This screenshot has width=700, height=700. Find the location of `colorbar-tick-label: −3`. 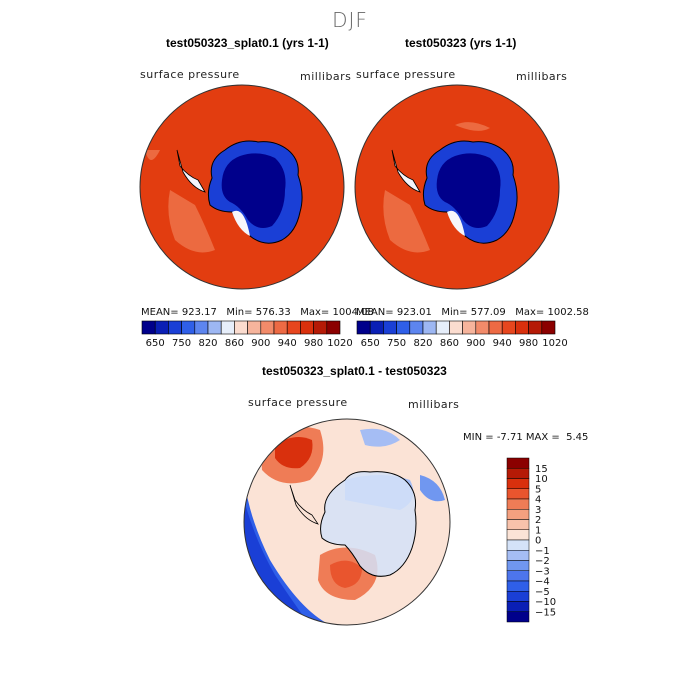

colorbar-tick-label: −3 is located at coordinates (542, 571).